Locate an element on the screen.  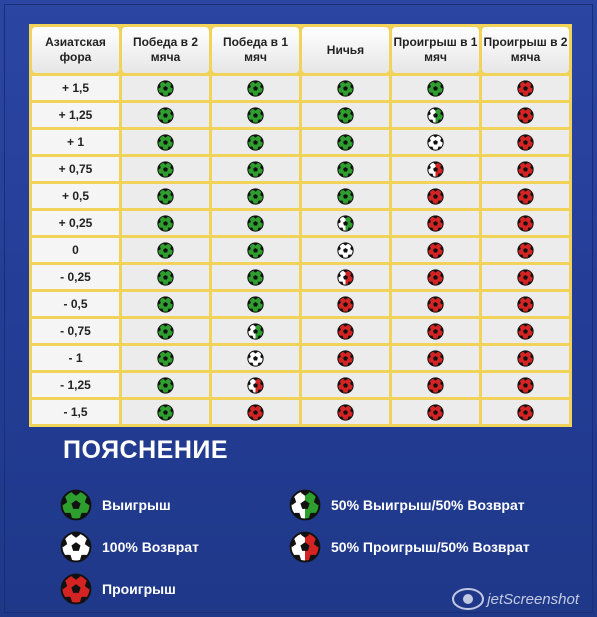
halfwin-ball-icon is located at coordinates (305, 505).